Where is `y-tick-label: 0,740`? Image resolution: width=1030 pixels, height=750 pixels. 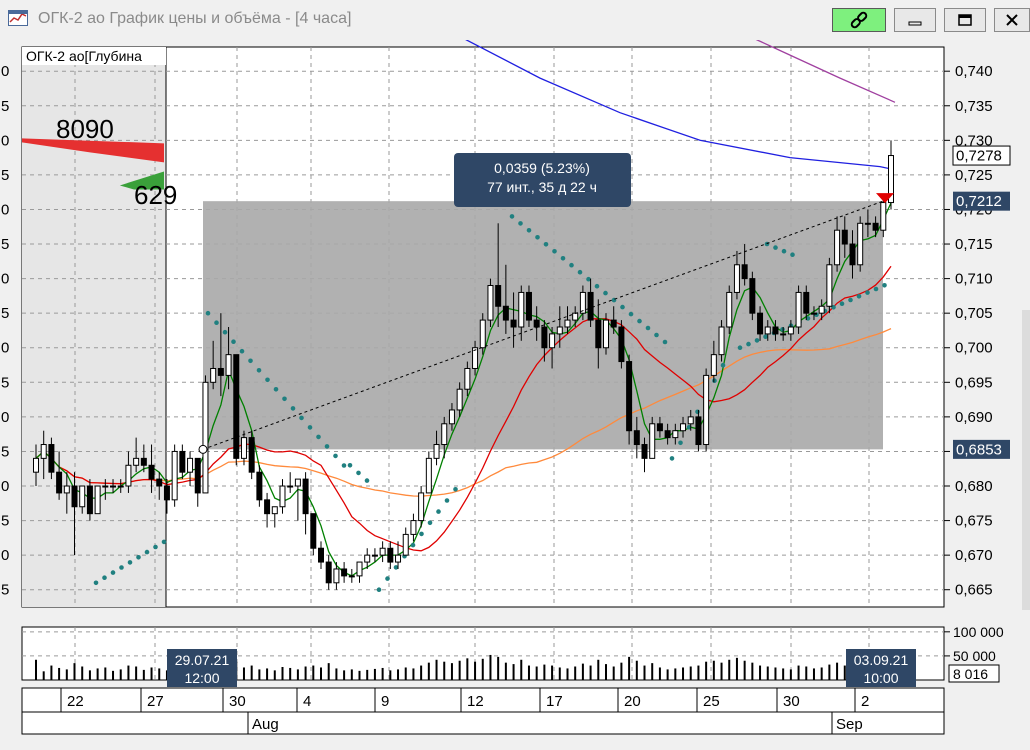 y-tick-label: 0,740 is located at coordinates (974, 71).